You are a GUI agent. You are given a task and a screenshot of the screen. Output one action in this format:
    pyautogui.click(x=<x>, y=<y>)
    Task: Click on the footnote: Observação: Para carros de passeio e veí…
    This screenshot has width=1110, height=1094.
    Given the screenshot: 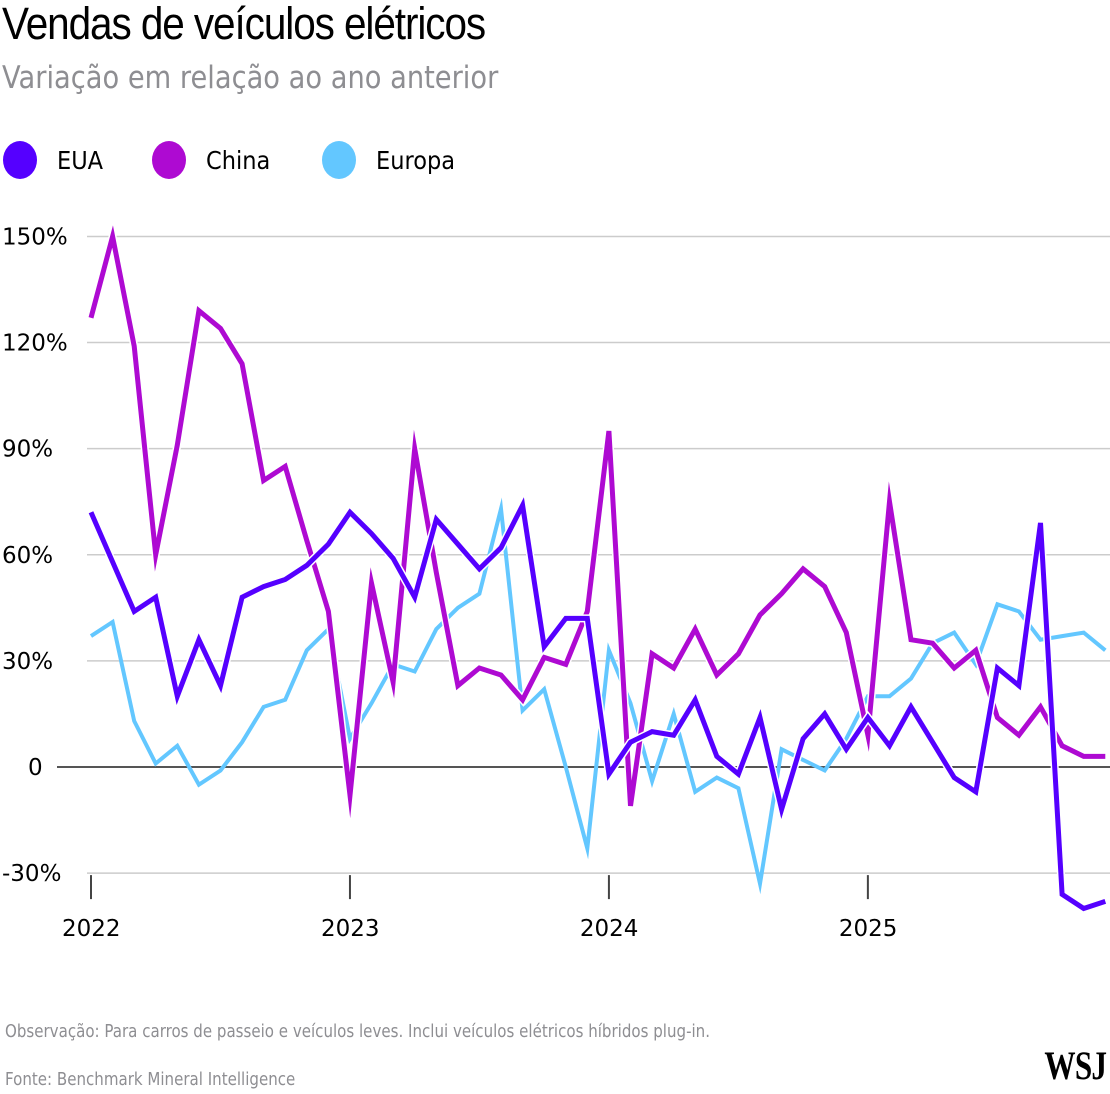 What is the action you would take?
    pyautogui.click(x=357, y=1032)
    